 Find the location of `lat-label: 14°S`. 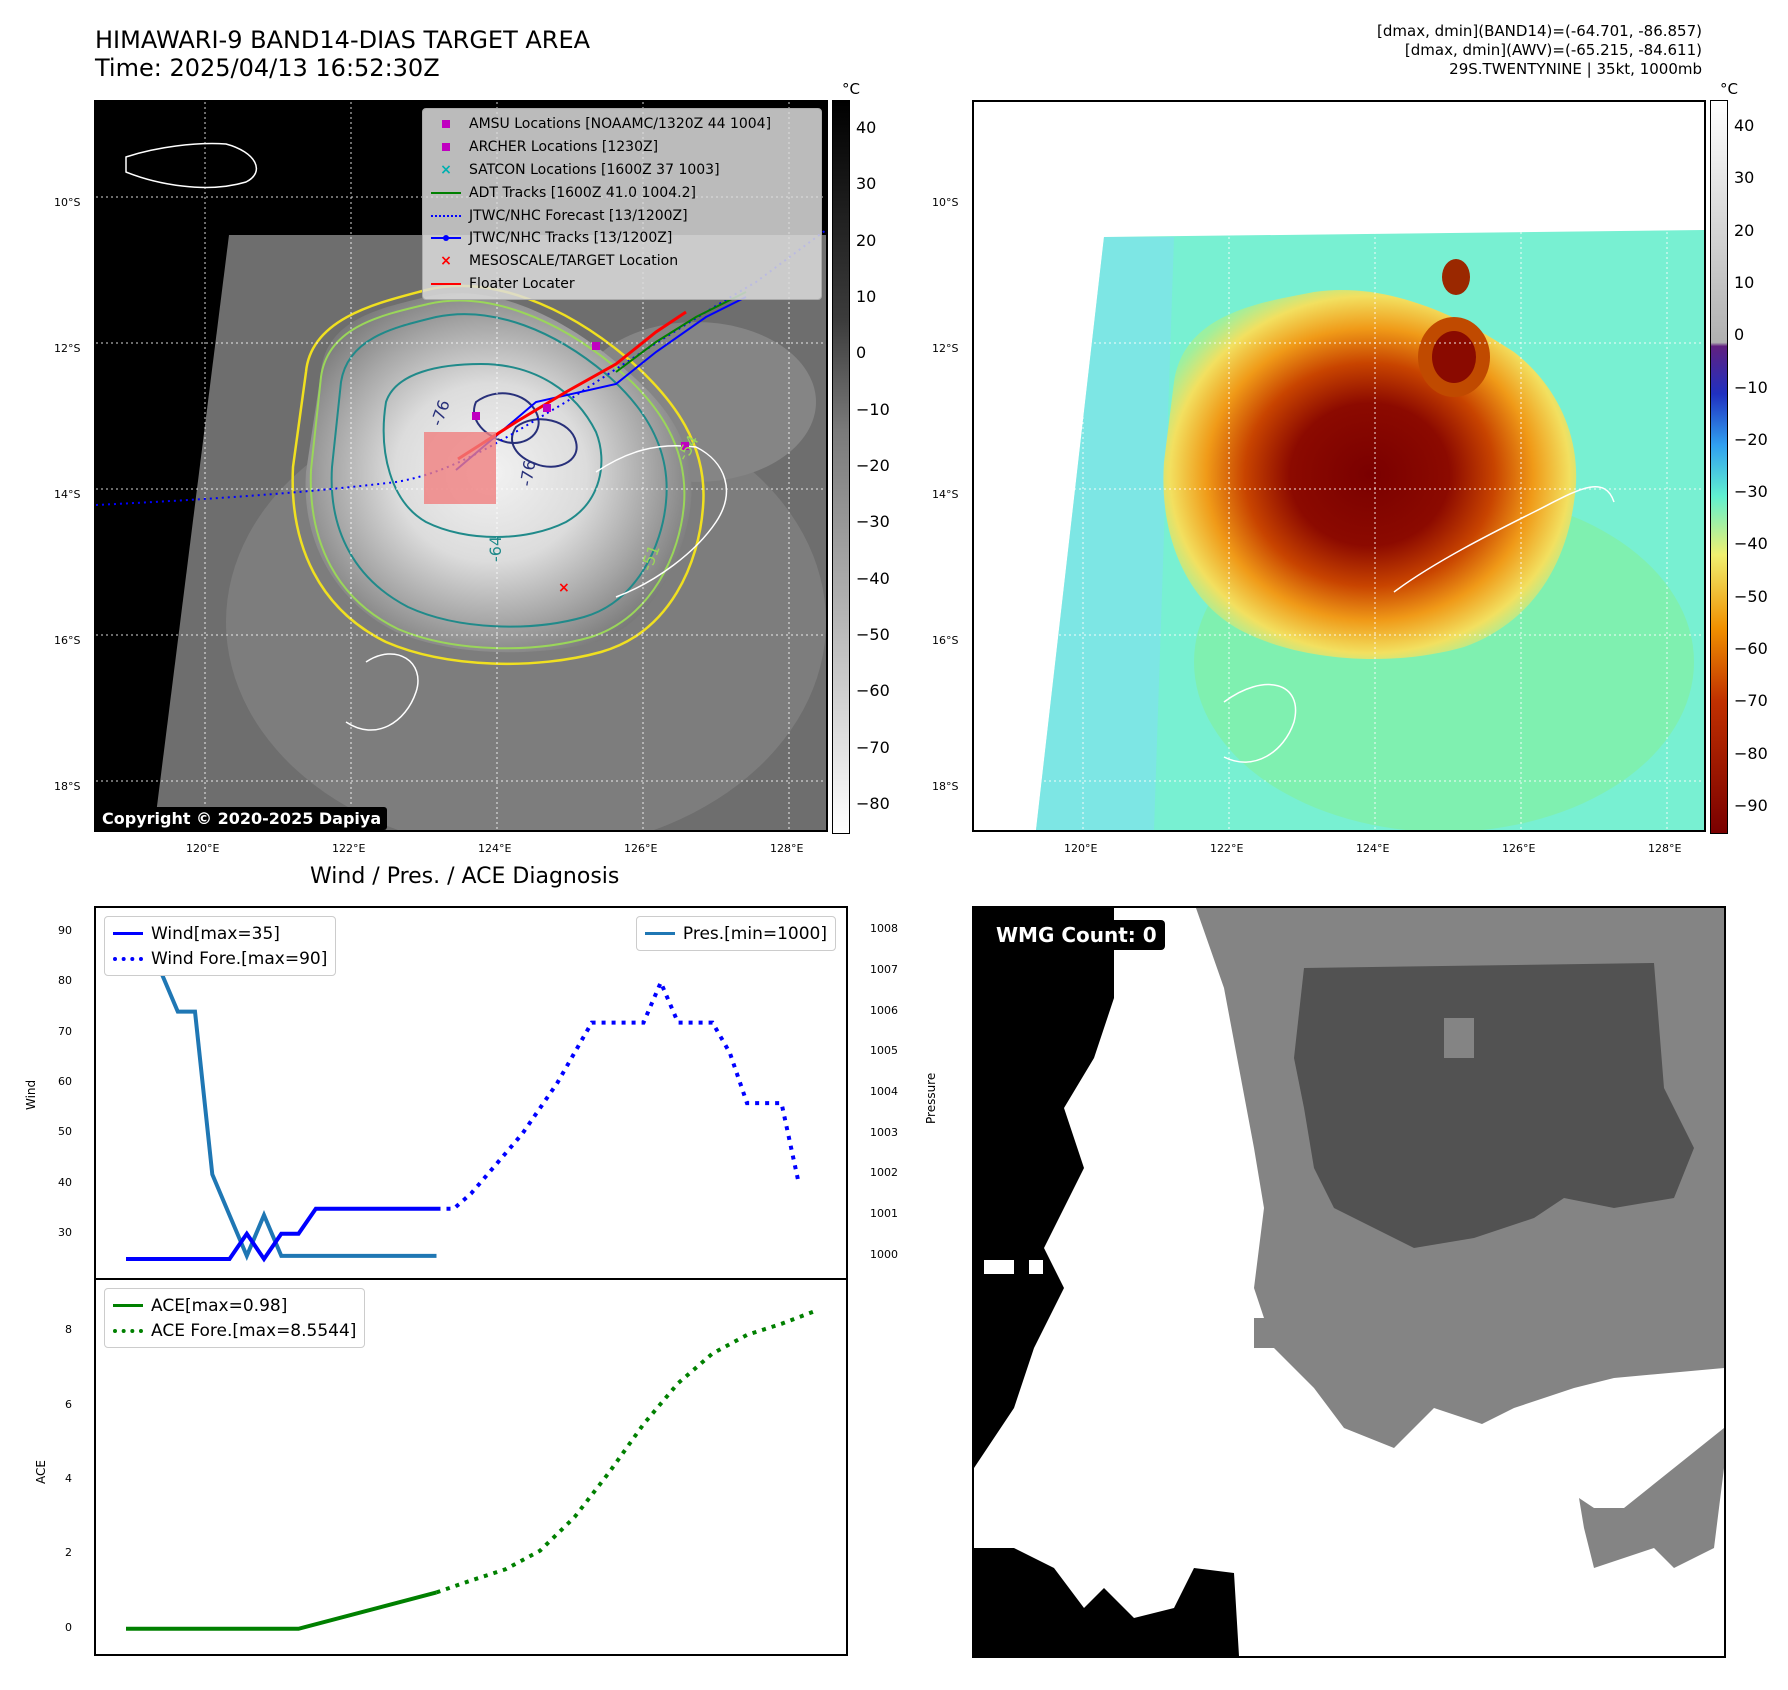

lat-label: 14°S is located at coordinates (67, 494).